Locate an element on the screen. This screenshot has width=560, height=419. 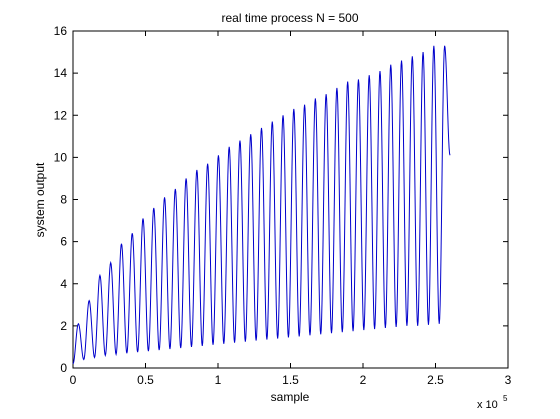
y-tick-label: 8 is located at coordinates (63, 200).